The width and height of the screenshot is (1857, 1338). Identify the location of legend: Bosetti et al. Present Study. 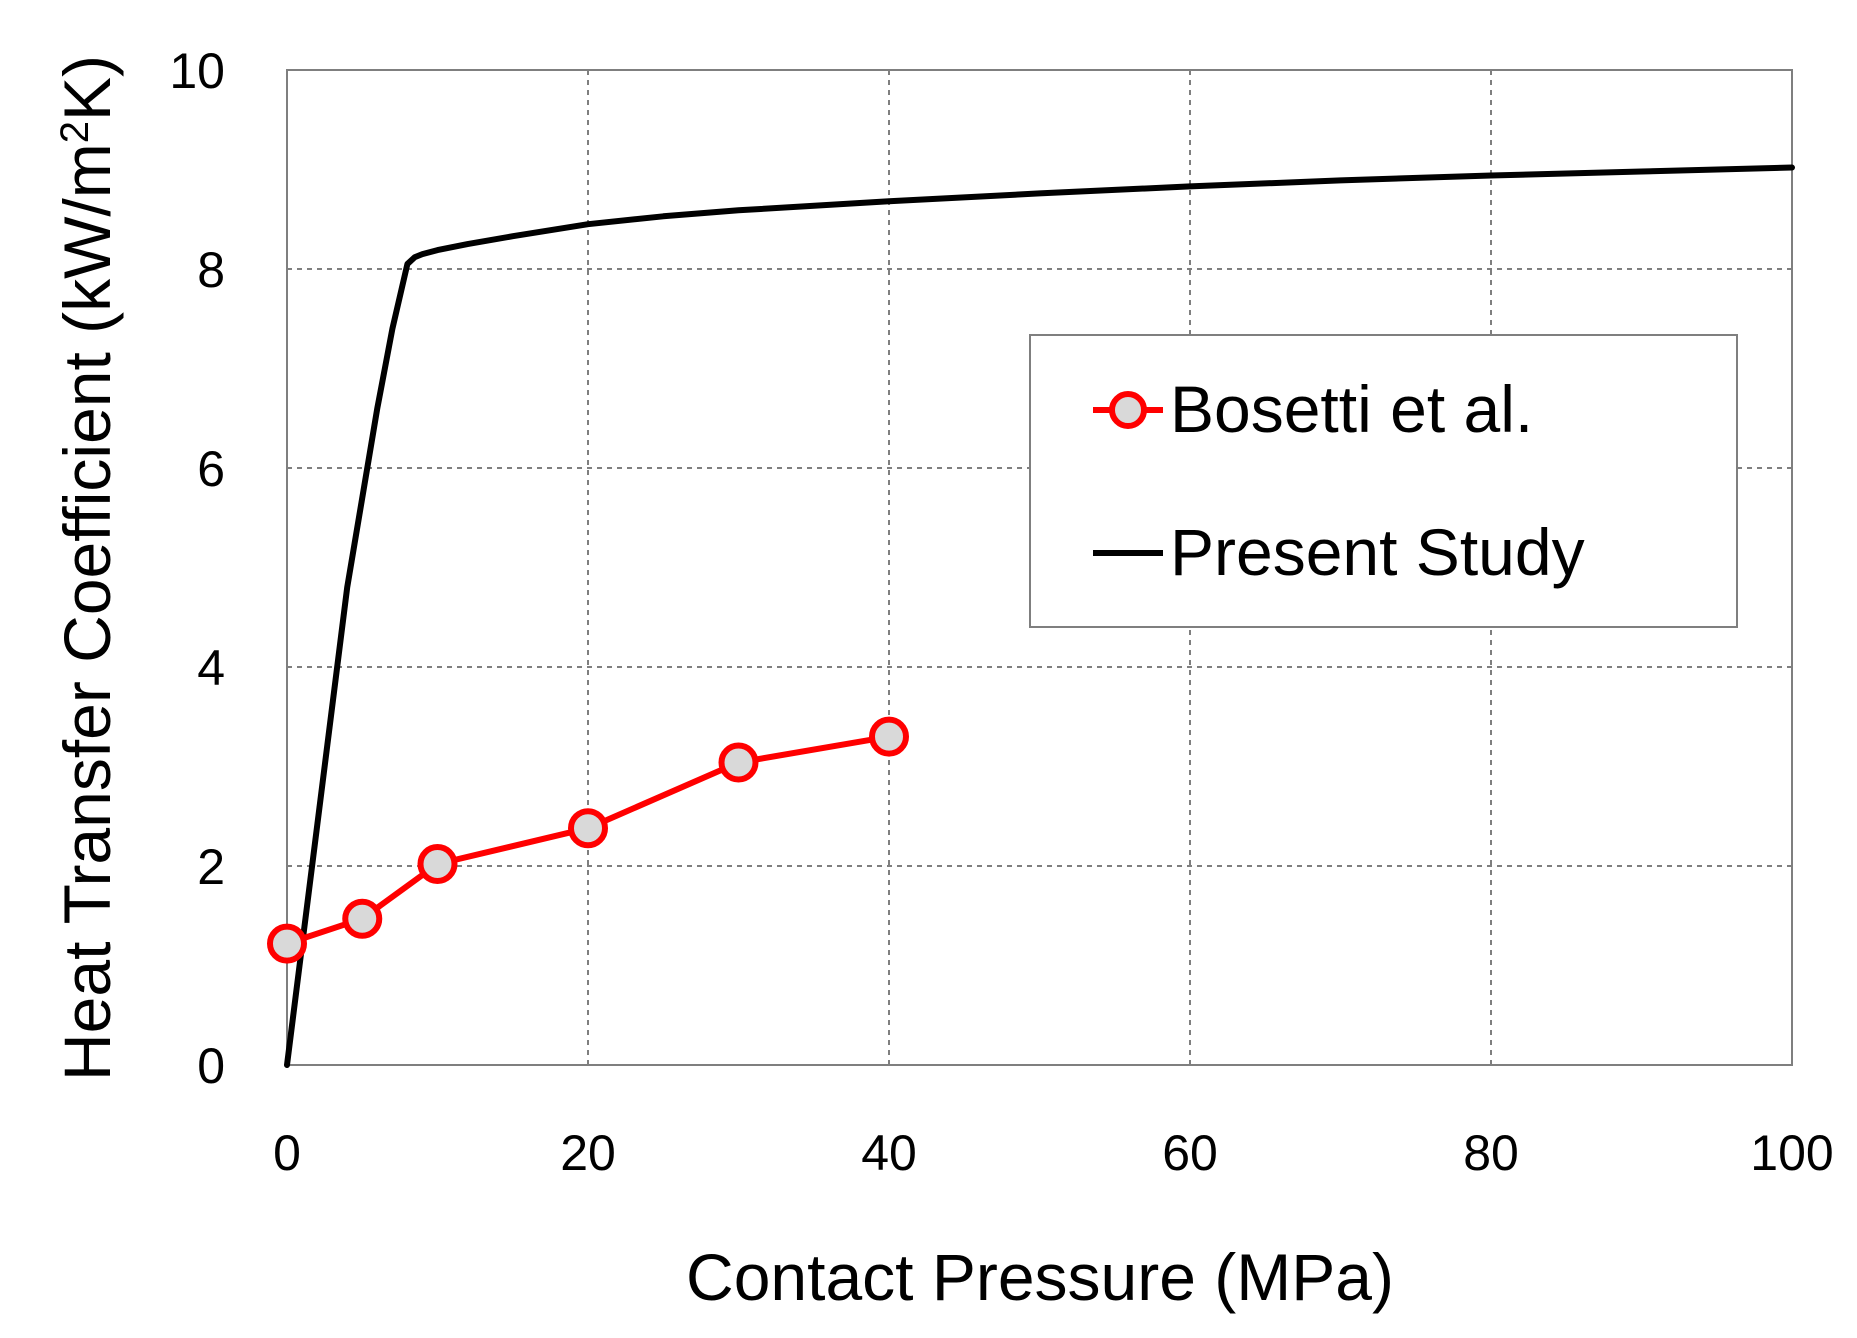
(1383, 481).